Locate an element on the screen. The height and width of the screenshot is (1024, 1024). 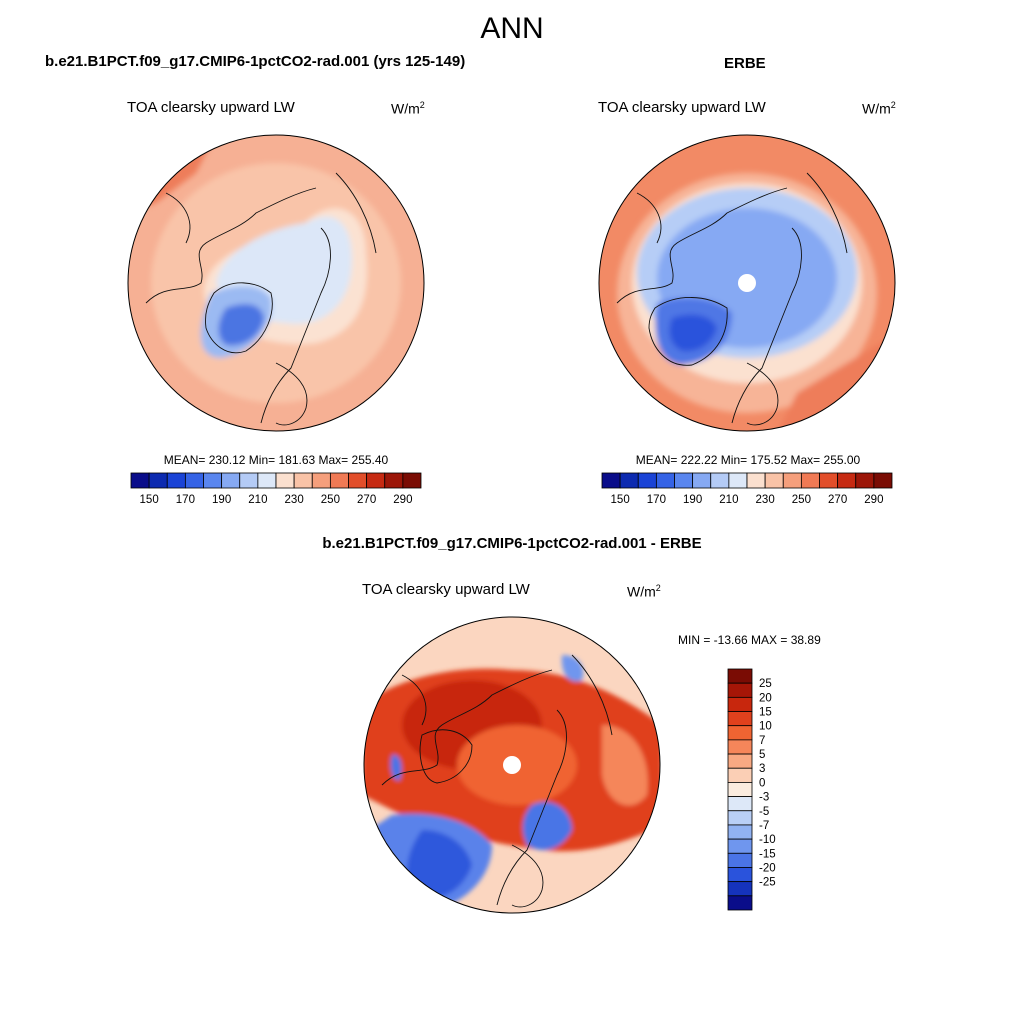
colorbar-obs: 150 170 190 210 230 250 270 290 is located at coordinates (747, 489).